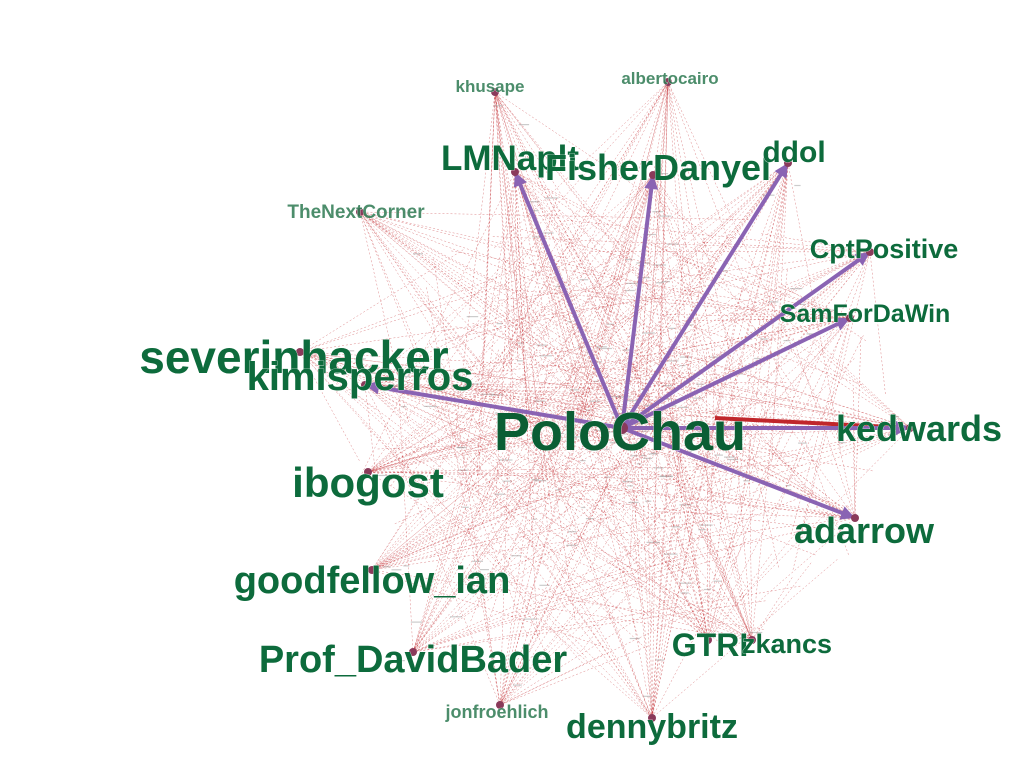 The height and width of the screenshot is (768, 1024). Describe the element at coordinates (709, 645) in the screenshot. I see `node-label-GTRI: GTRI` at that location.